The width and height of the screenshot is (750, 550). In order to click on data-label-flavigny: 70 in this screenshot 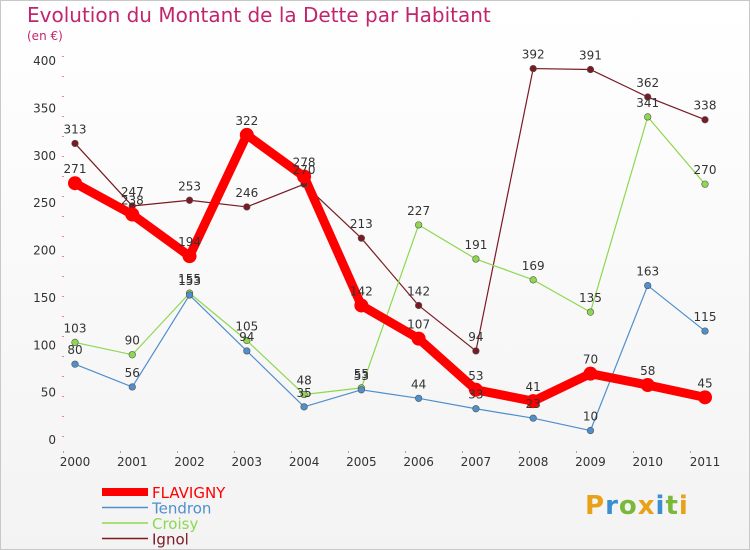, I will do `click(590, 360)`.